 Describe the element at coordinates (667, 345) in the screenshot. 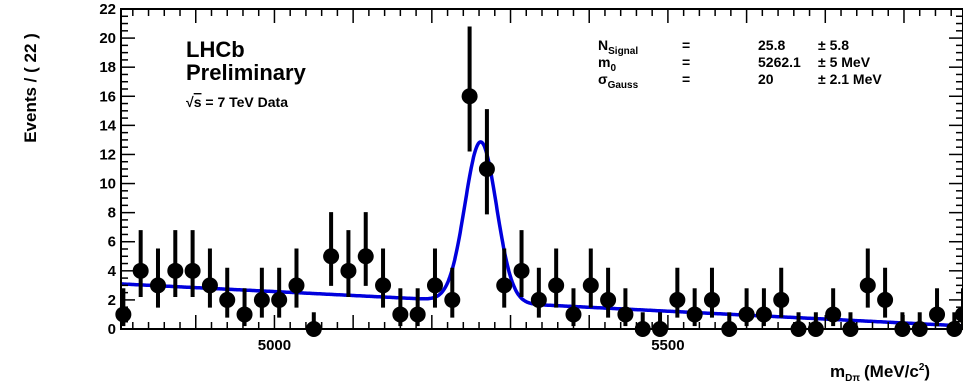

I see `x-tick-label: 5500` at that location.